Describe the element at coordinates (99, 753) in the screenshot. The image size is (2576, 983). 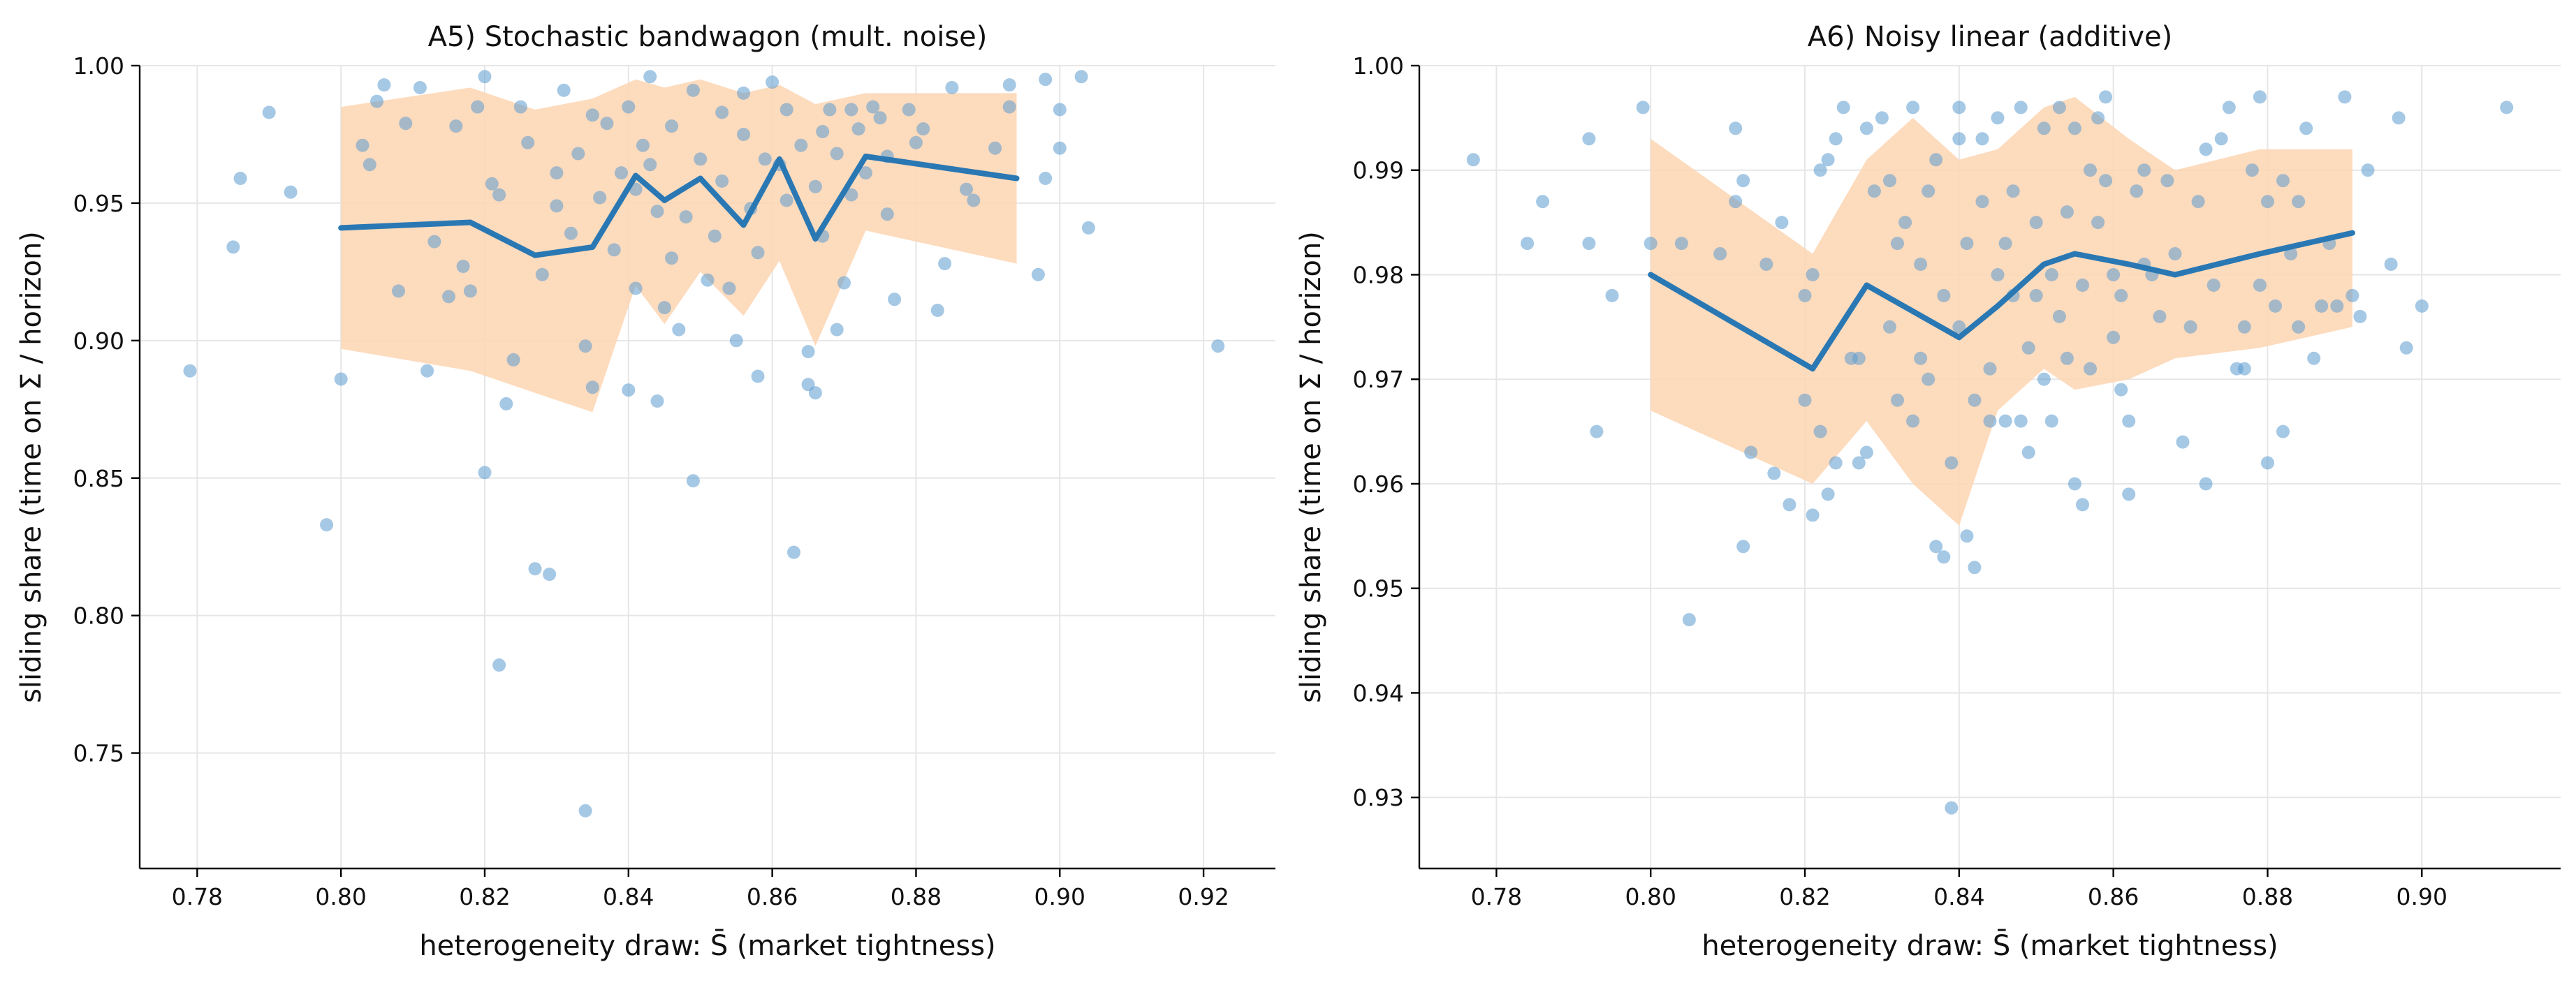
I see `y-tick-label: 0.75` at that location.